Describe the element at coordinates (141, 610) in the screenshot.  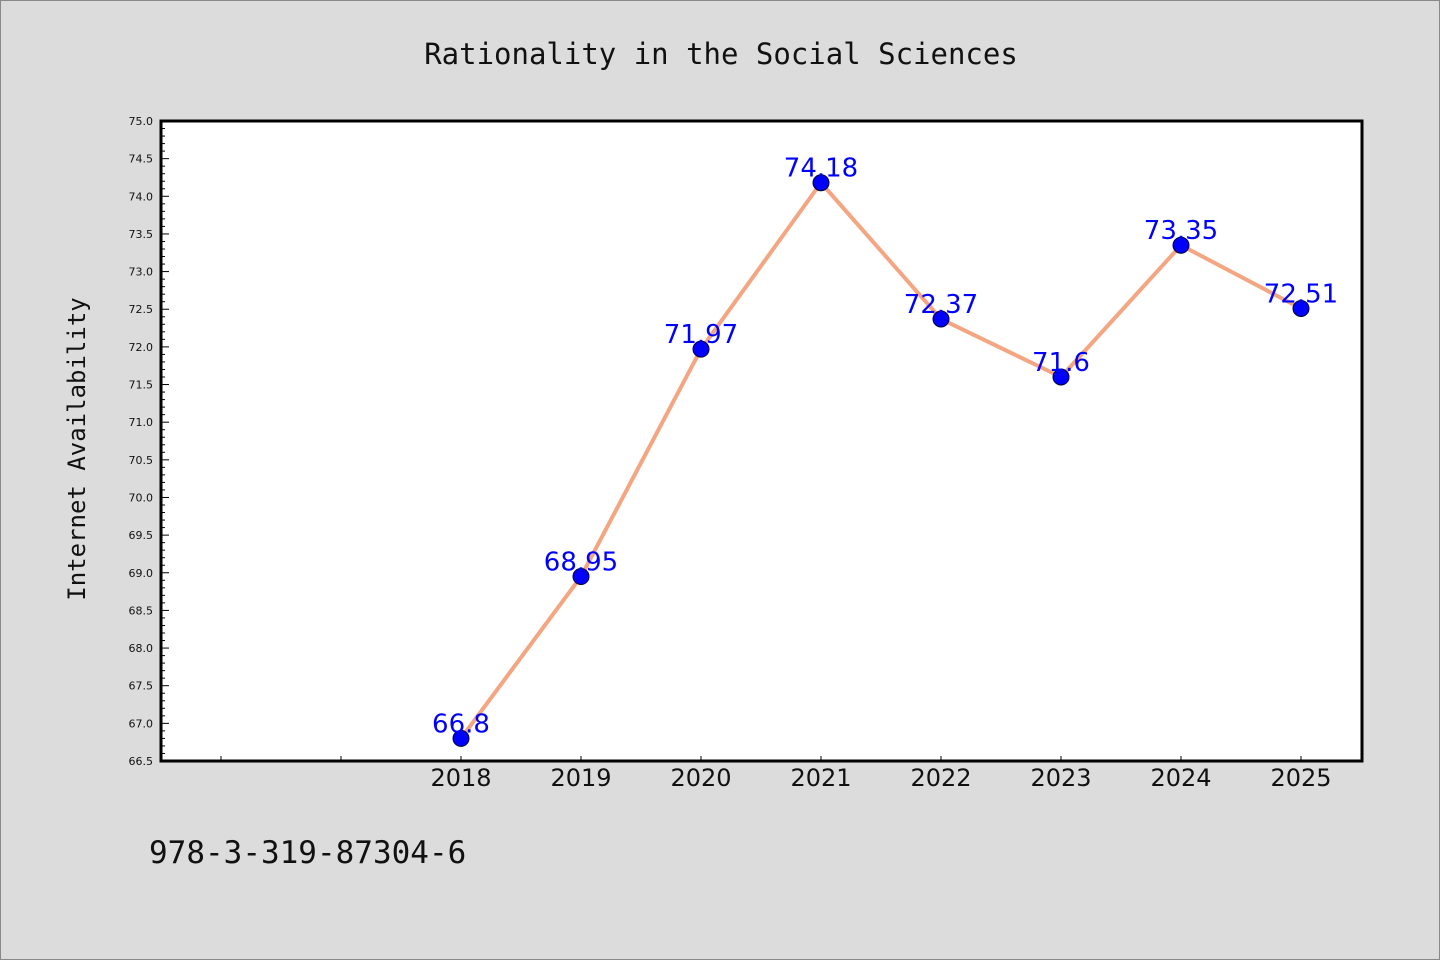
I see `y-tick-label: 68.5` at that location.